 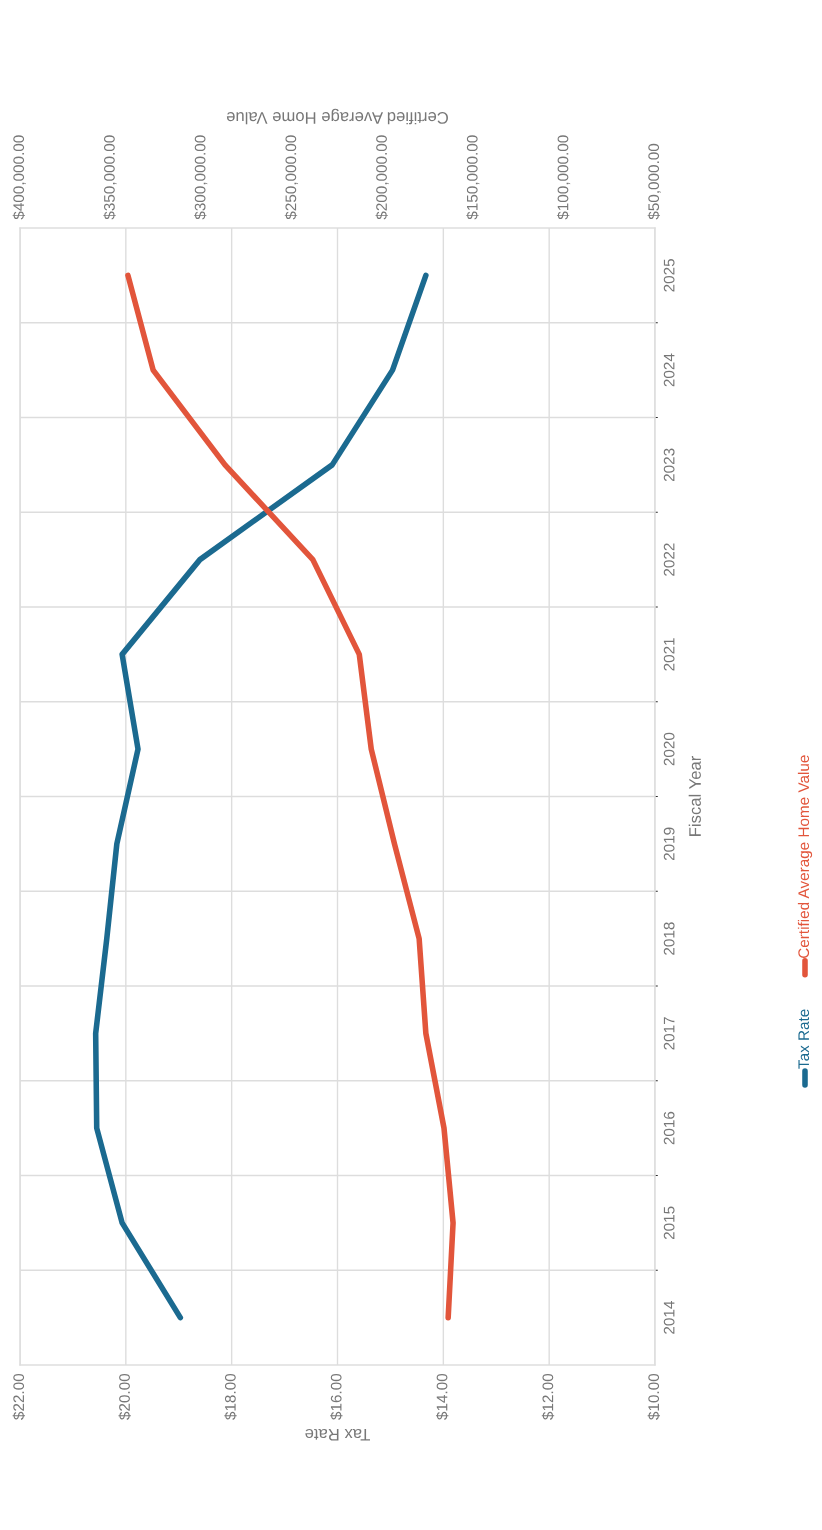 I want to click on y-tick-label: 2024, so click(x=669, y=370).